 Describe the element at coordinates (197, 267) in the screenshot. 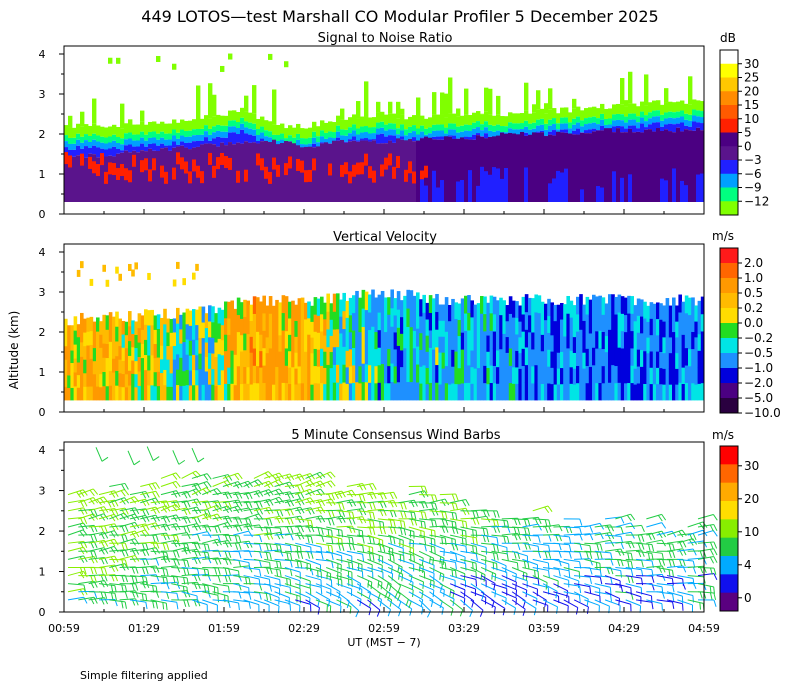

I see `vv-upper-cell` at that location.